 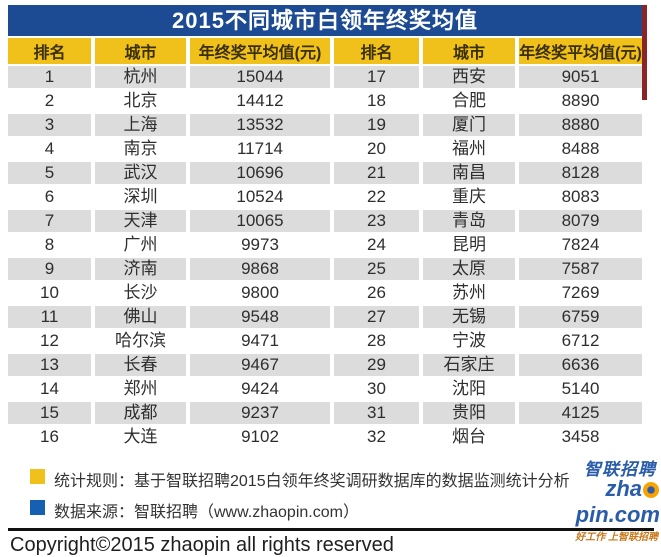 What do you see at coordinates (140, 269) in the screenshot?
I see `table-cell: 济南` at bounding box center [140, 269].